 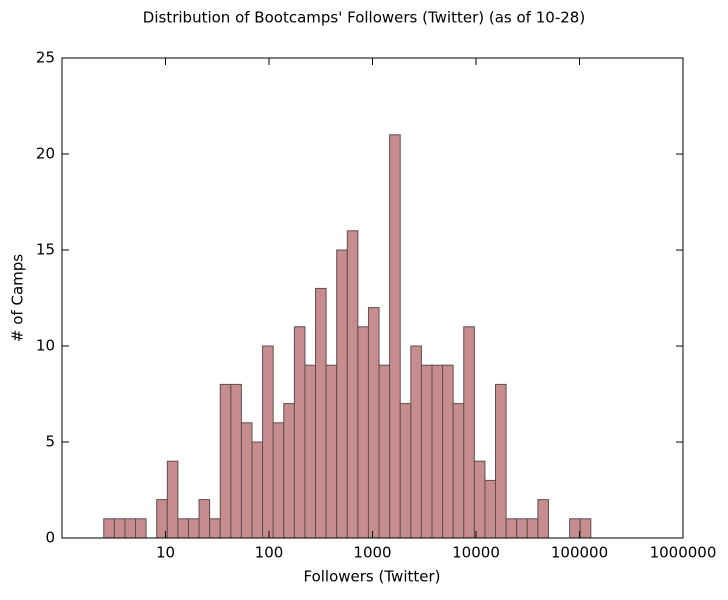 I want to click on x-tick-label: 1000, so click(x=372, y=553).